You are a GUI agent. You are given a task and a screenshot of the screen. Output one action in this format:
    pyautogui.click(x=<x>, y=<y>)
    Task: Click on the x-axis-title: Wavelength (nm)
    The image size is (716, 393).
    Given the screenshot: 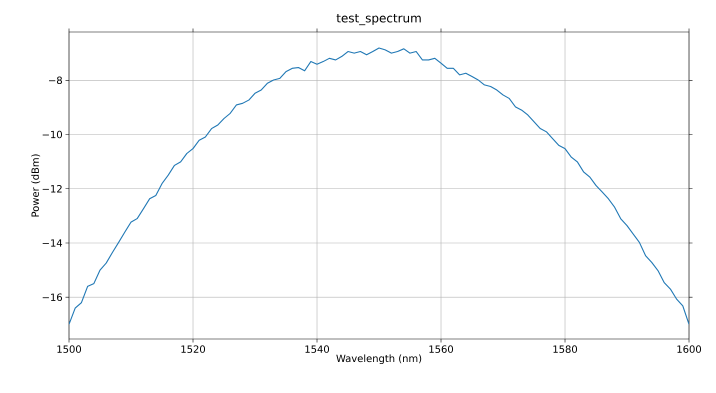 What is the action you would take?
    pyautogui.click(x=379, y=359)
    